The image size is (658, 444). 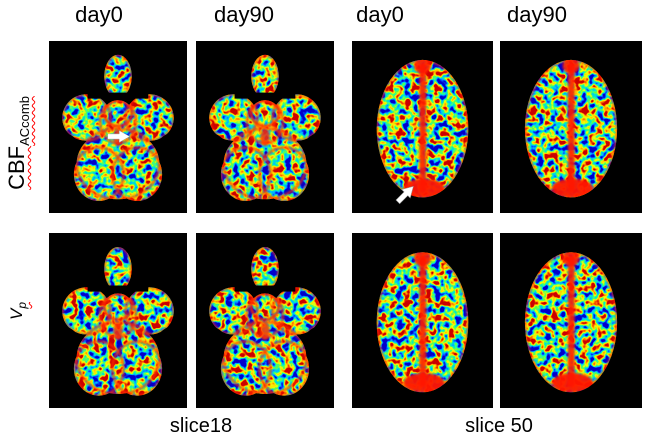 I want to click on brain-panel-vp-day0-slice18, so click(x=118, y=320).